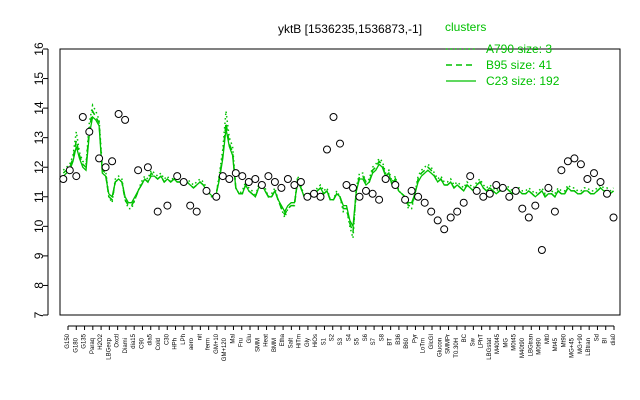  What do you see at coordinates (39, 314) in the screenshot?
I see `y-tick-label: 7` at bounding box center [39, 314].